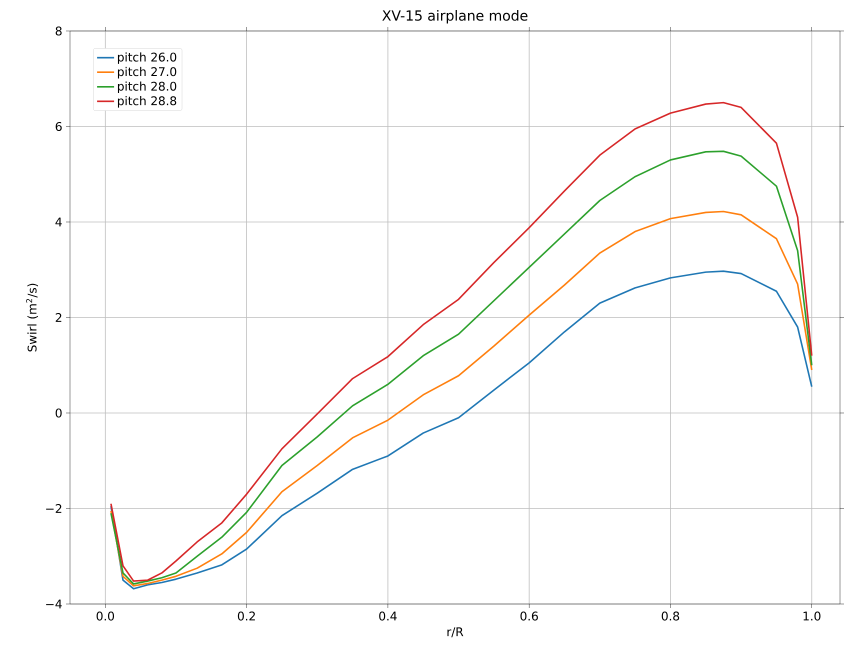  Describe the element at coordinates (54, 604) in the screenshot. I see `y-tick-label: −4` at that location.